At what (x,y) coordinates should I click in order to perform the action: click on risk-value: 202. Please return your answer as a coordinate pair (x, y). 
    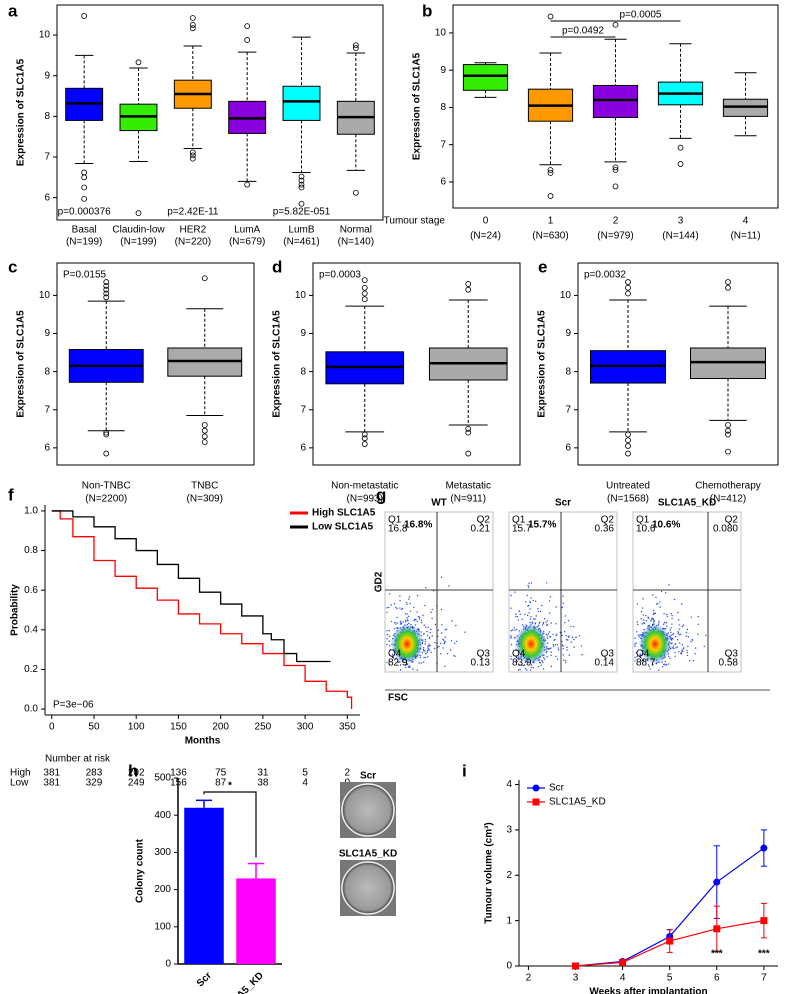
    Looking at the image, I should click on (136, 773).